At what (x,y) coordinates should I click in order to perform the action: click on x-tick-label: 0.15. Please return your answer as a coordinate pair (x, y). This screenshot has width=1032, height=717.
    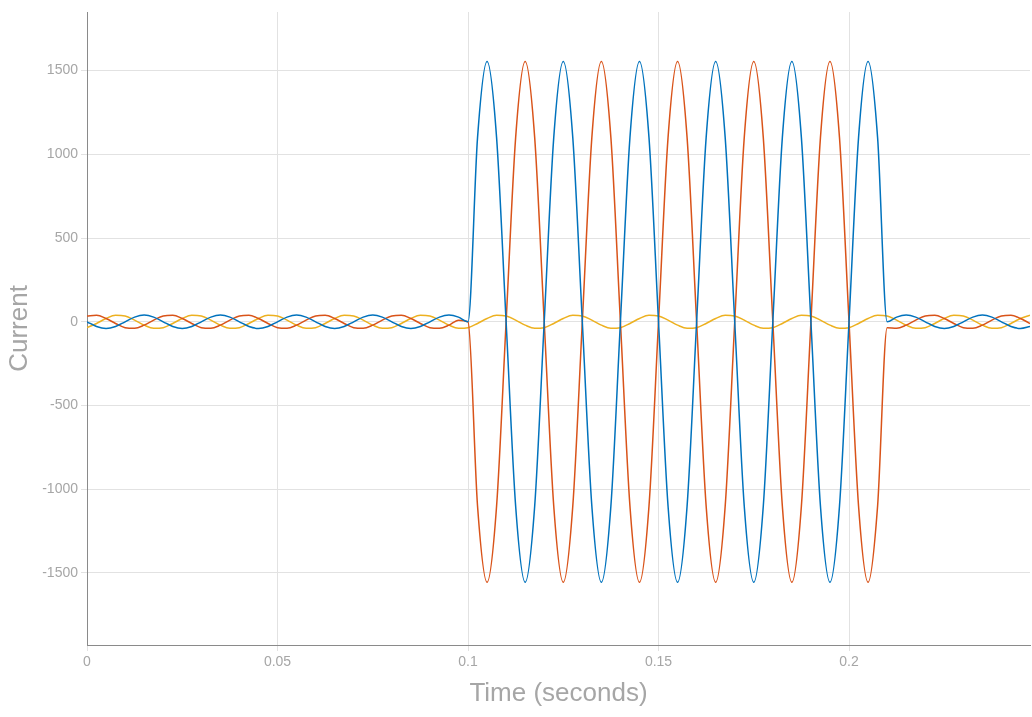
    Looking at the image, I should click on (658, 661).